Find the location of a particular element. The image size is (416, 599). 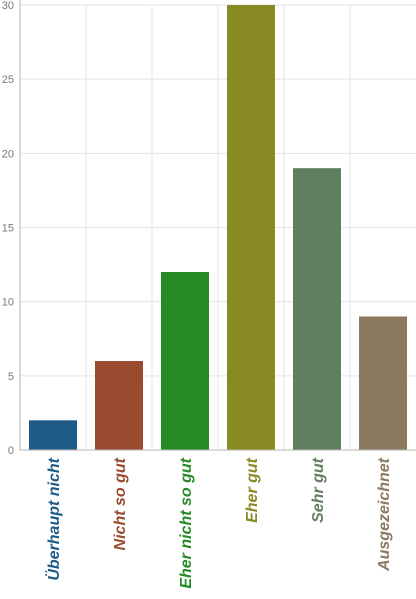

y-axis-tick-labels: 0 5 10 15 20 25 30 is located at coordinates (8, 228).